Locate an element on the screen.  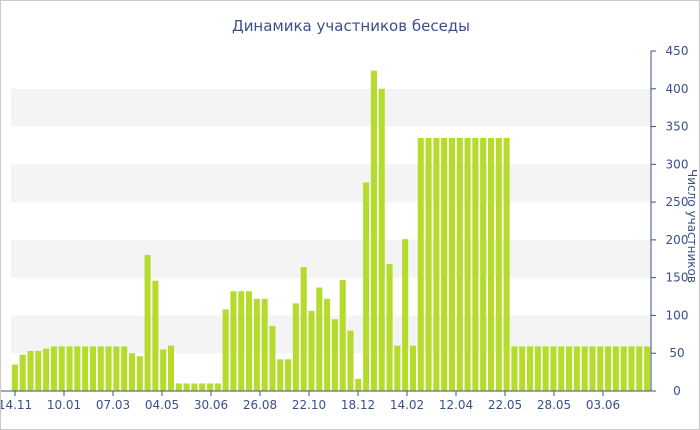
x-tick-label: 07.03 is located at coordinates (113, 405).